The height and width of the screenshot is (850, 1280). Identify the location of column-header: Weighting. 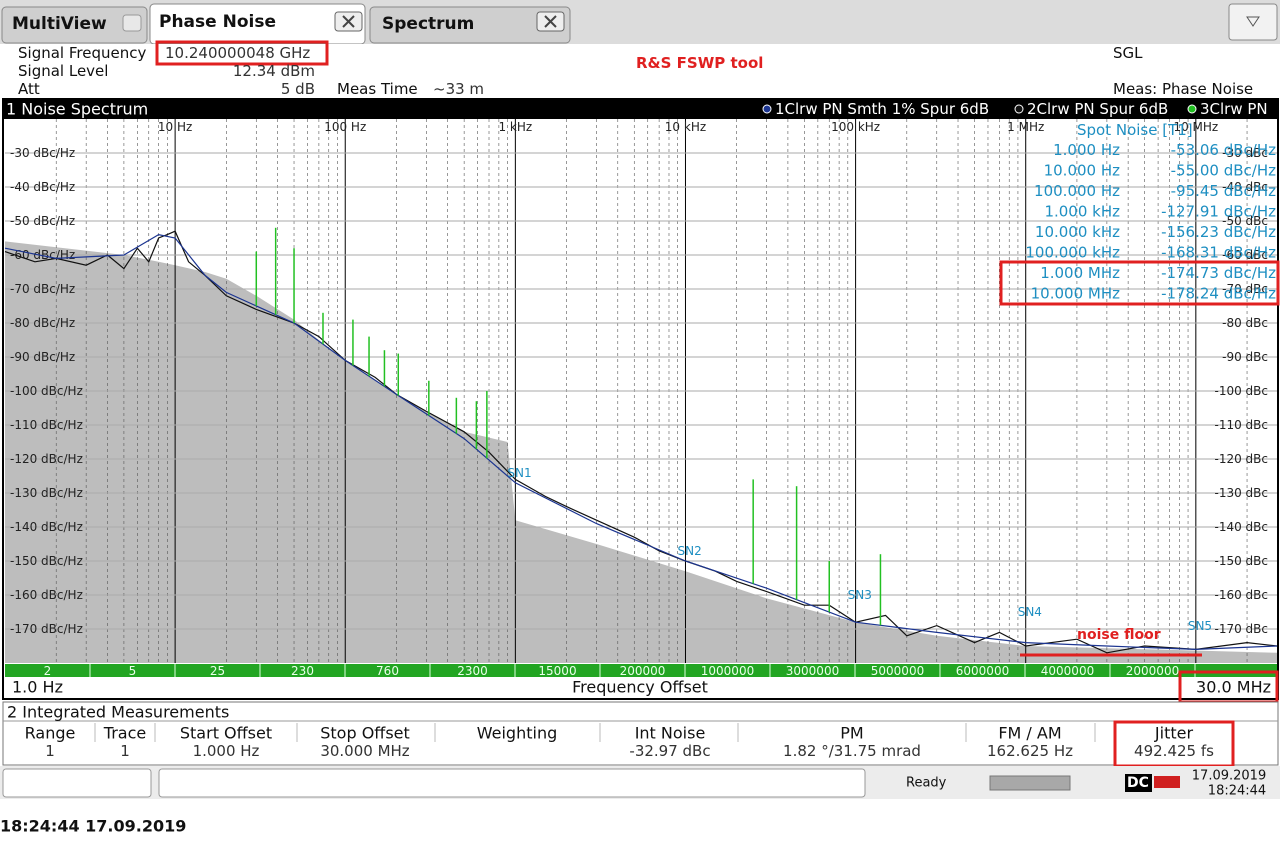
(517, 733).